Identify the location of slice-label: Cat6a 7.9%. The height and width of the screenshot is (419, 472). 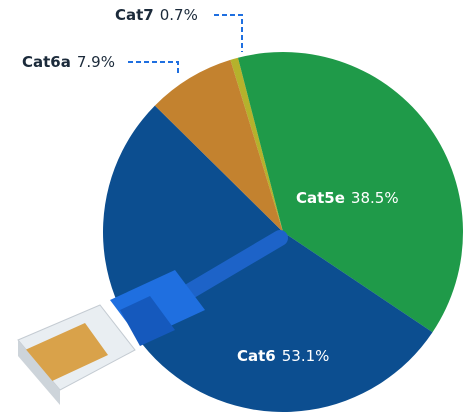
(68, 62).